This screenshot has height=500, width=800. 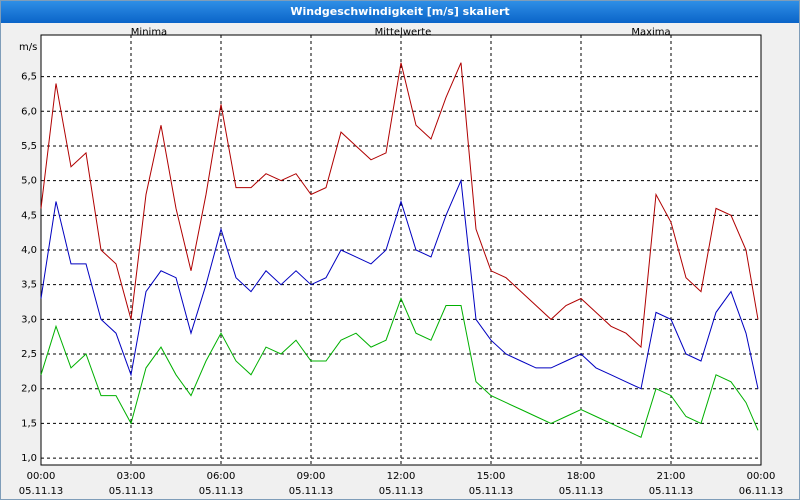 What do you see at coordinates (221, 476) in the screenshot?
I see `x-tick-time: 06:00` at bounding box center [221, 476].